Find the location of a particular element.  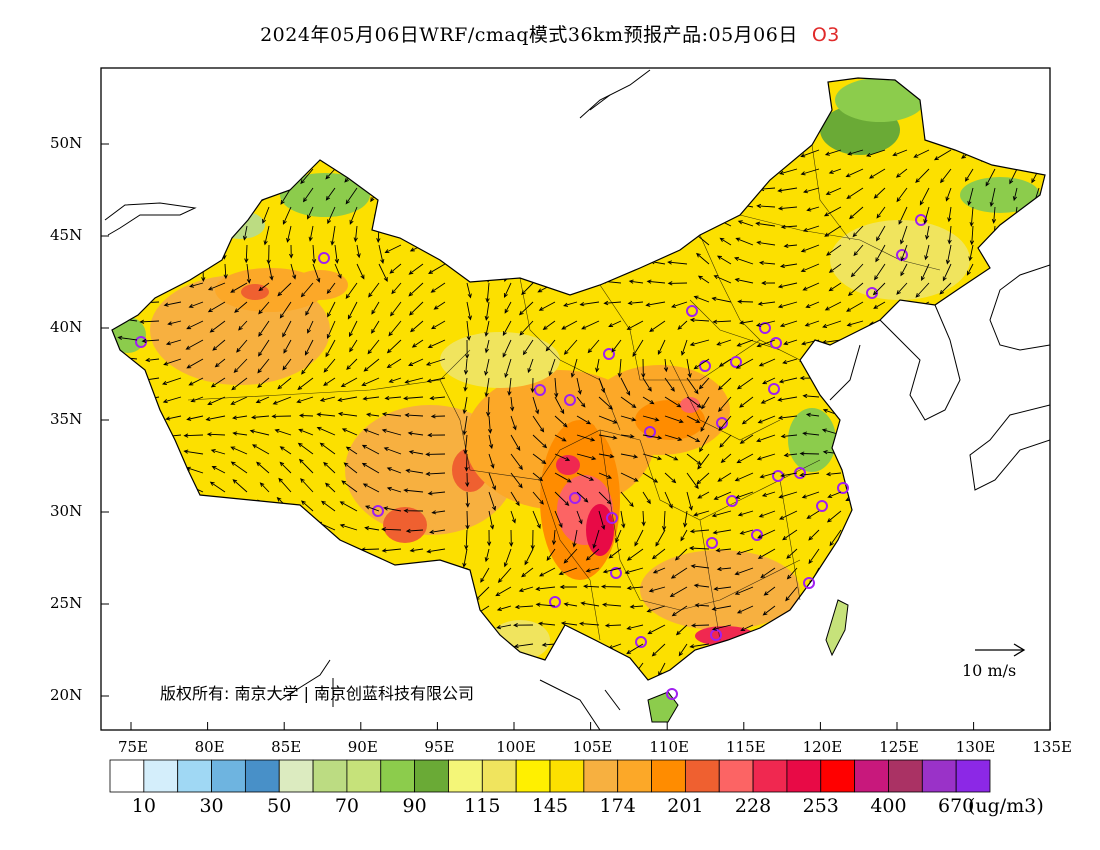

lat-label: 20N is located at coordinates (66, 695).